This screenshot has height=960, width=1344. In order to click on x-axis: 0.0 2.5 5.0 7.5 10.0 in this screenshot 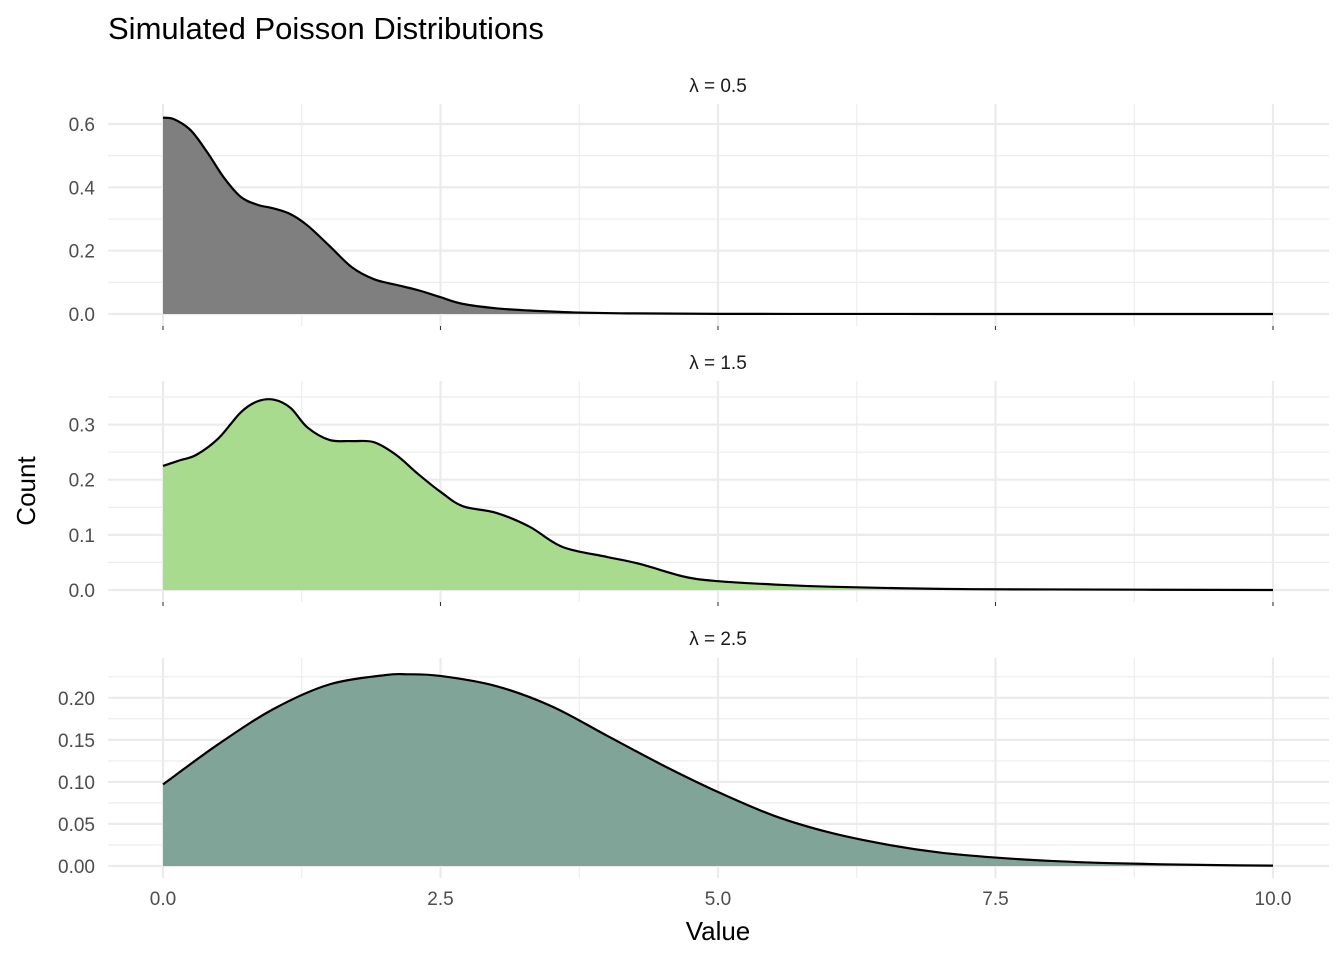, I will do `click(721, 899)`.